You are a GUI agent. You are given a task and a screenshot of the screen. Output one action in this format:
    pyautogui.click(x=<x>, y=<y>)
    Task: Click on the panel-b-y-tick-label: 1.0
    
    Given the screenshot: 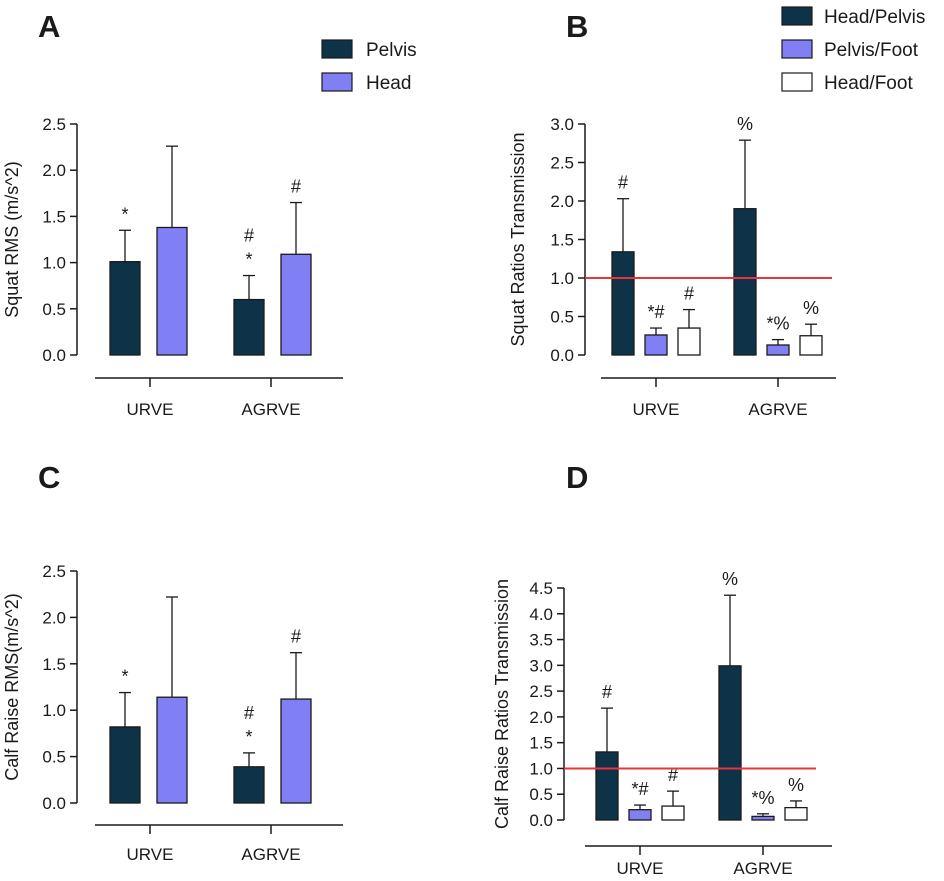 What is the action you would take?
    pyautogui.click(x=562, y=278)
    